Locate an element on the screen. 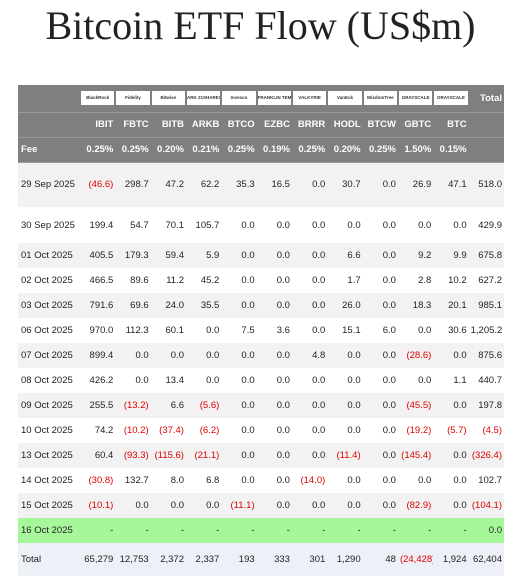 Image resolution: width=521 pixels, height=582 pixels. fund-logo: Invesco is located at coordinates (239, 98).